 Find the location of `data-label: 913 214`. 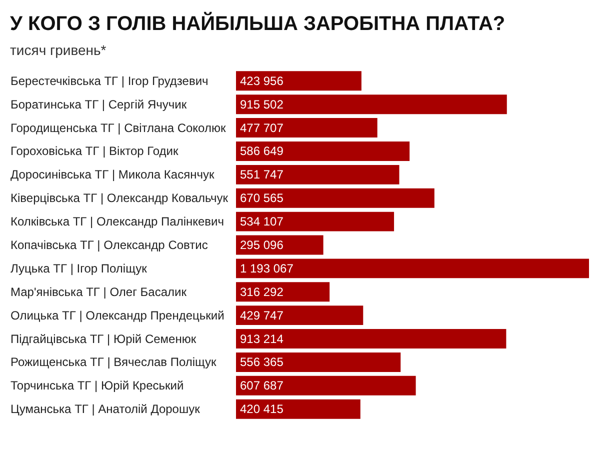

data-label: 913 214 is located at coordinates (262, 339).